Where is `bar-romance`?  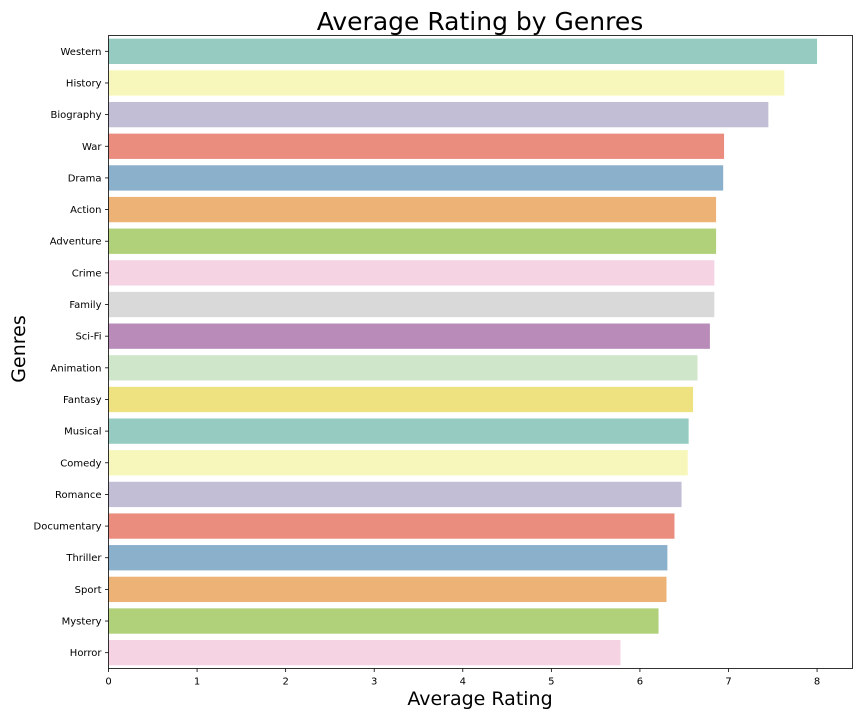 bar-romance is located at coordinates (395, 494).